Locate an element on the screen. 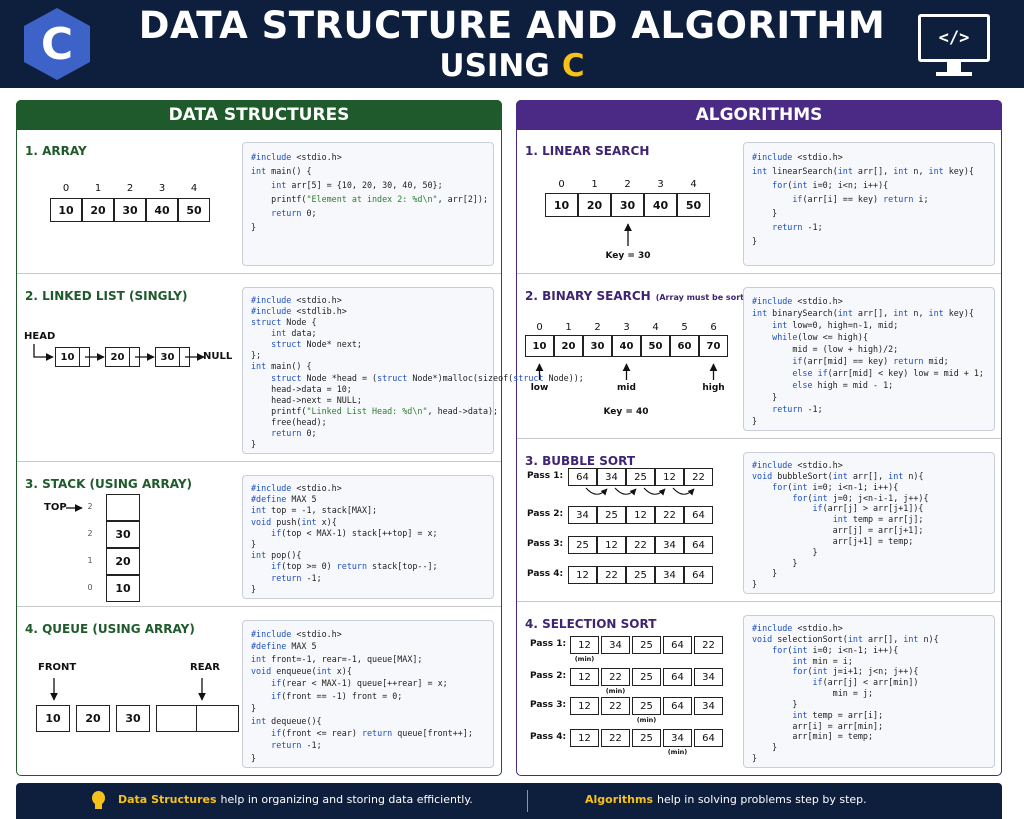 The image size is (1024, 819). code-line: if(arr[j] > arr[j+1]){ is located at coordinates (838, 508).